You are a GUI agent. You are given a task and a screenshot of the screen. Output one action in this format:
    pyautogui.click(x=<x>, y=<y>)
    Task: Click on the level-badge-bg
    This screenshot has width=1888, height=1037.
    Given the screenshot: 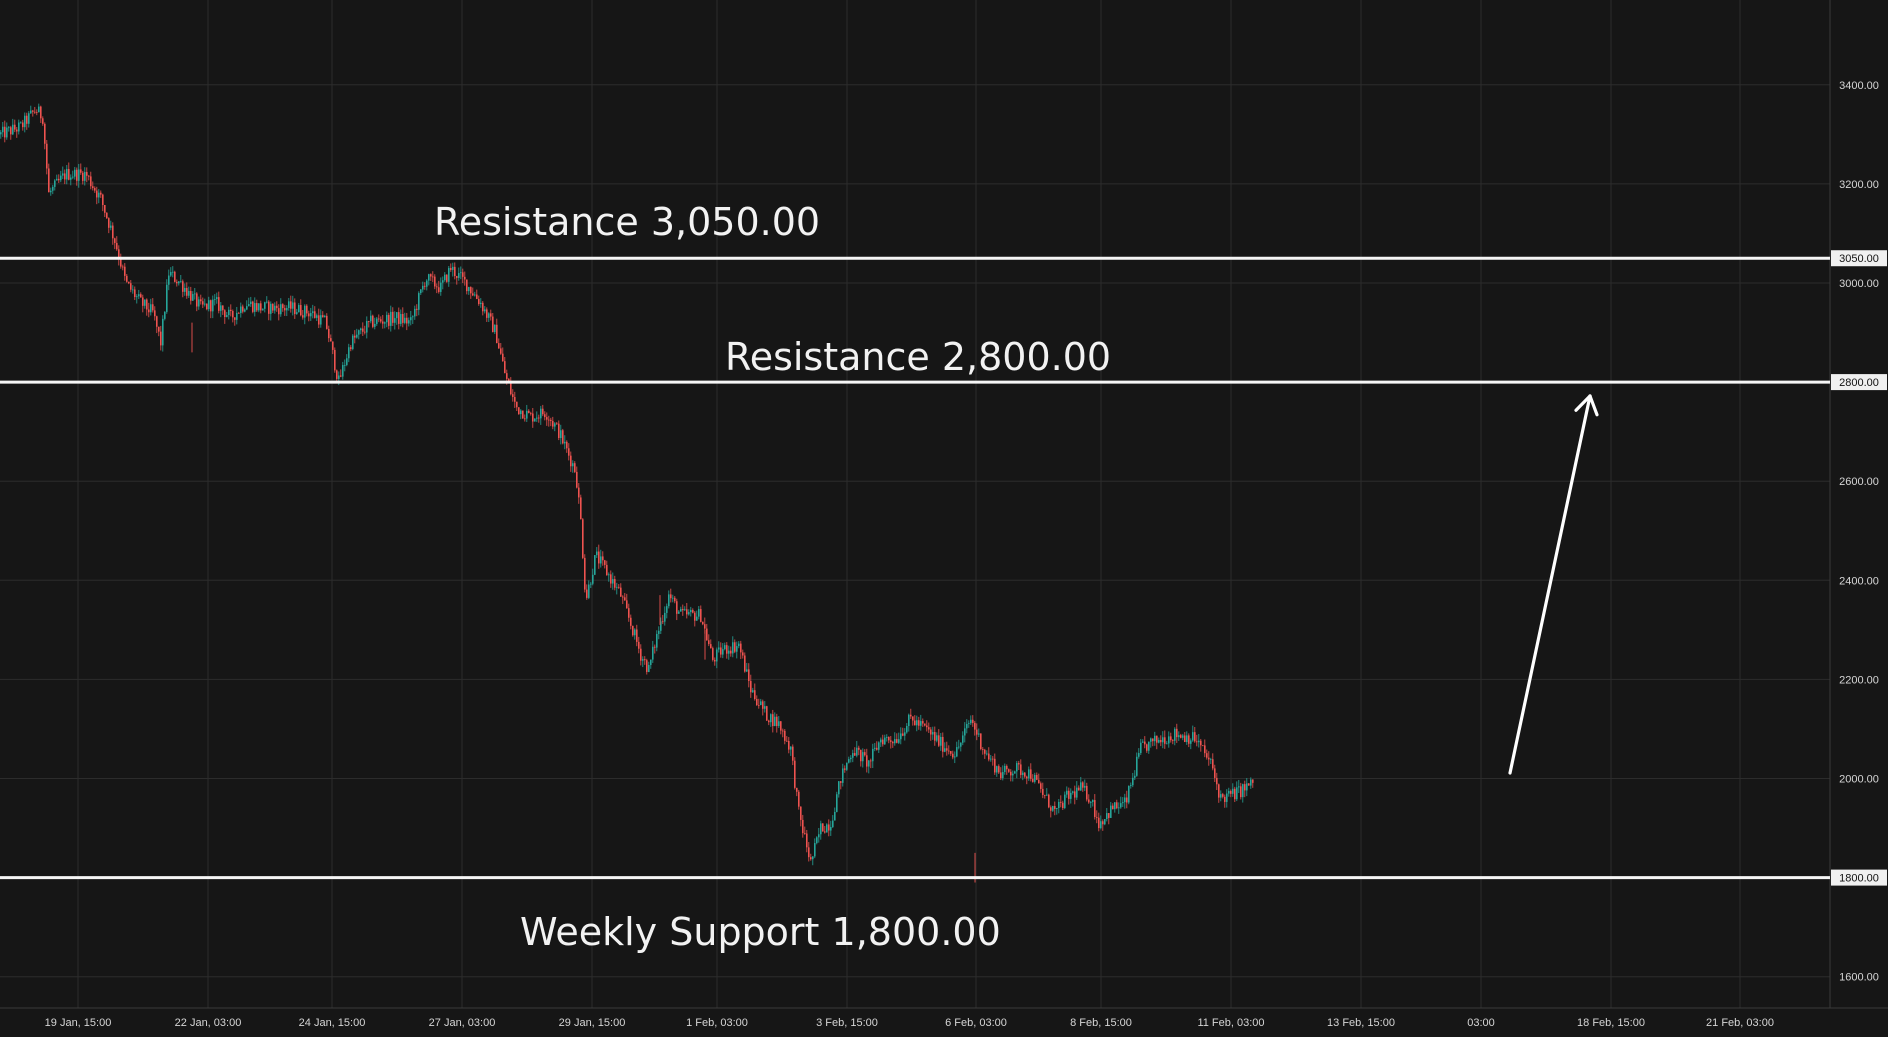 What is the action you would take?
    pyautogui.click(x=1859, y=877)
    